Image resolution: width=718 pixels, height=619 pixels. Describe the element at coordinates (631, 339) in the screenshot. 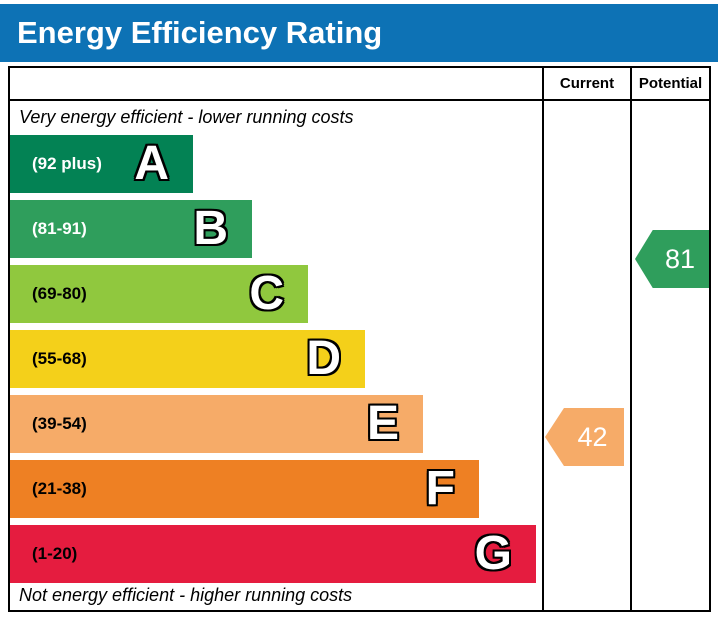

I see `potential-column-divider` at that location.